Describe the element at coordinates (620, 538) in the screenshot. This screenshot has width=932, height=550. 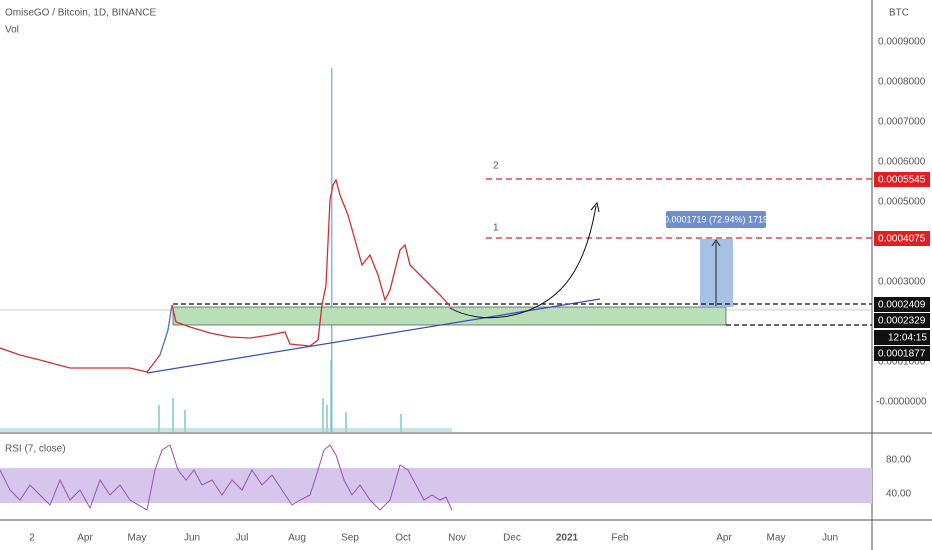
I see `time-tick: Feb` at that location.